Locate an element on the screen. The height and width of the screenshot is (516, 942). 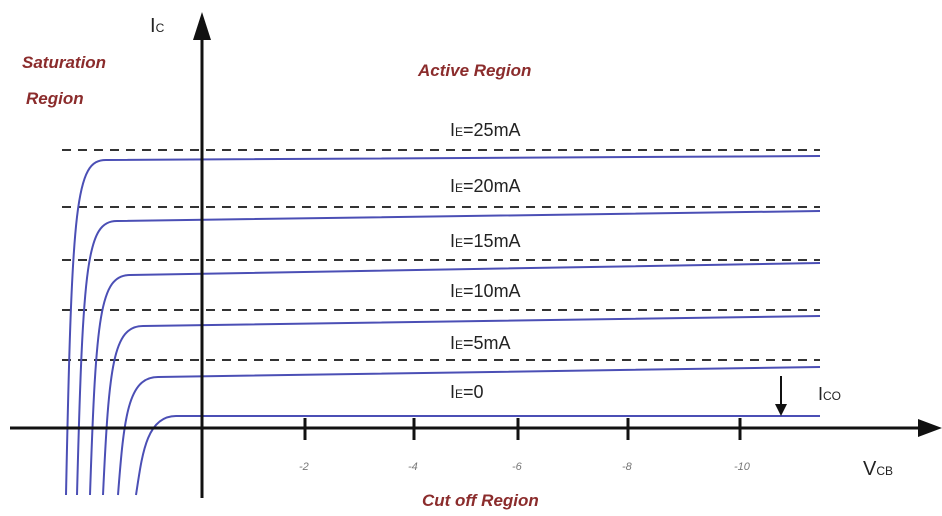
active-region-label: Active Region is located at coordinates (474, 70).